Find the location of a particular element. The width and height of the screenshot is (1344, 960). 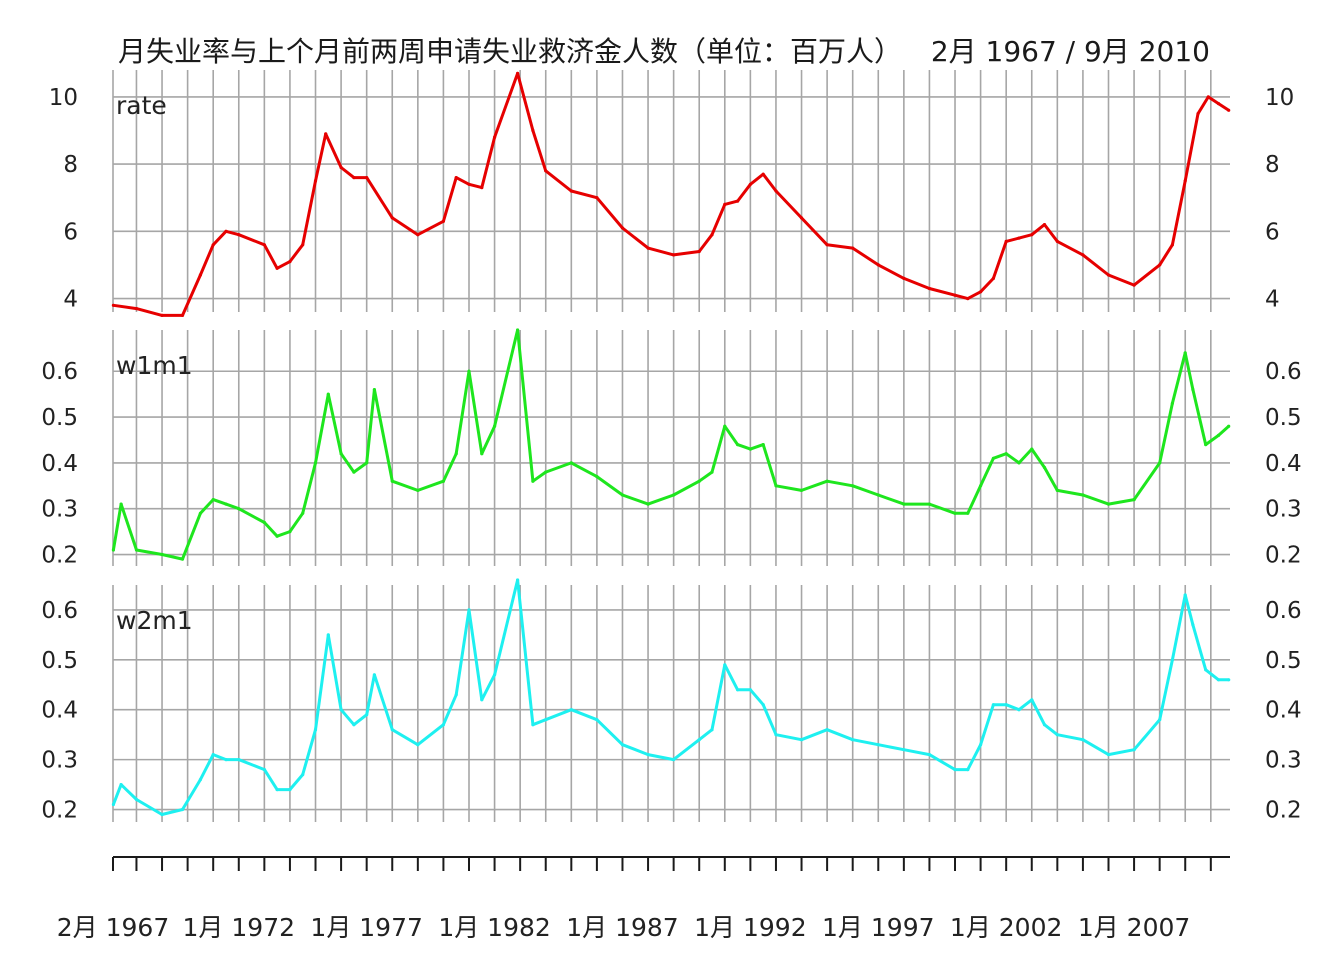

y-tick-label-right: 10 is located at coordinates (1279, 98).